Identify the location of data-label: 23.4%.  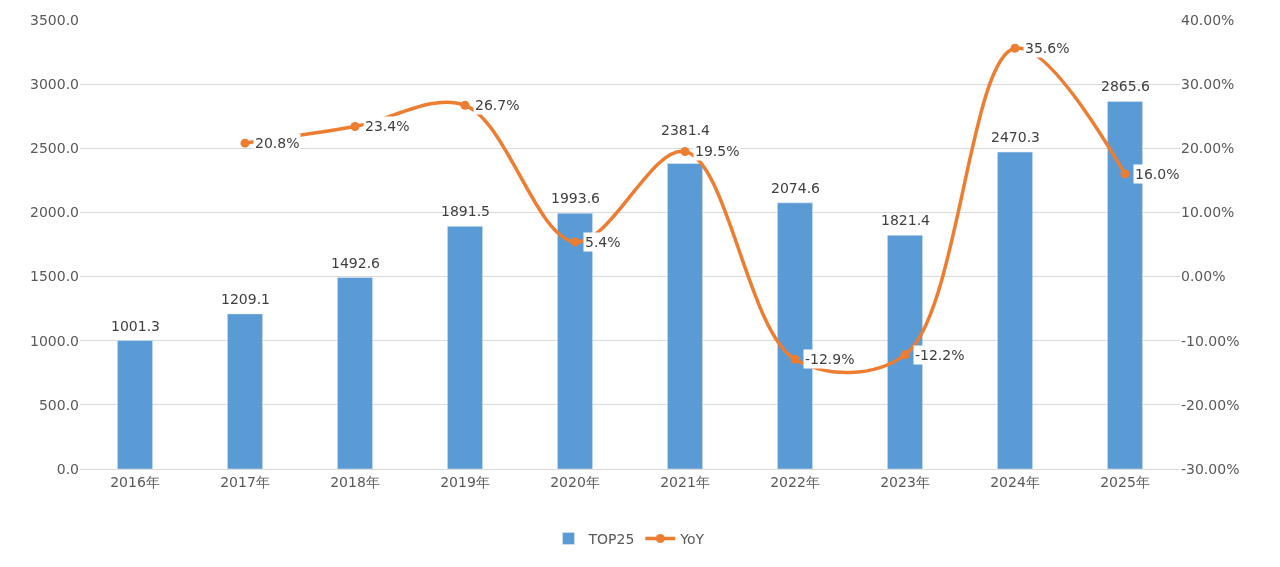
(387, 126).